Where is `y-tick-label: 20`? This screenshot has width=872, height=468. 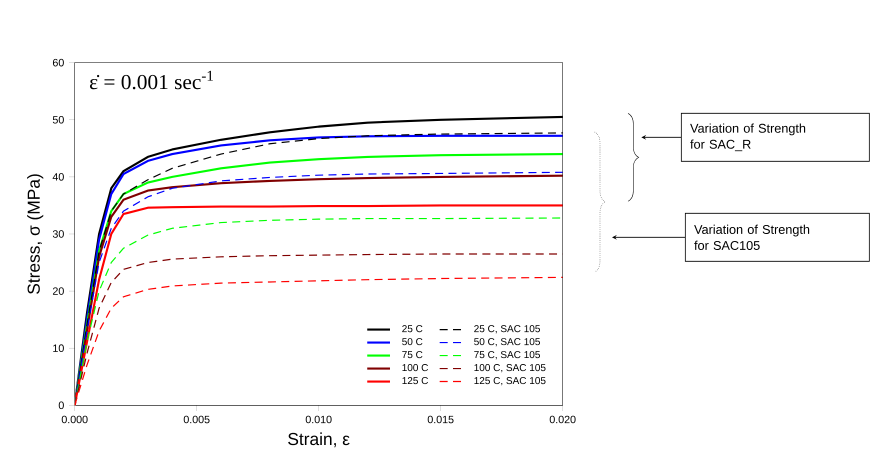
y-tick-label: 20 is located at coordinates (58, 291).